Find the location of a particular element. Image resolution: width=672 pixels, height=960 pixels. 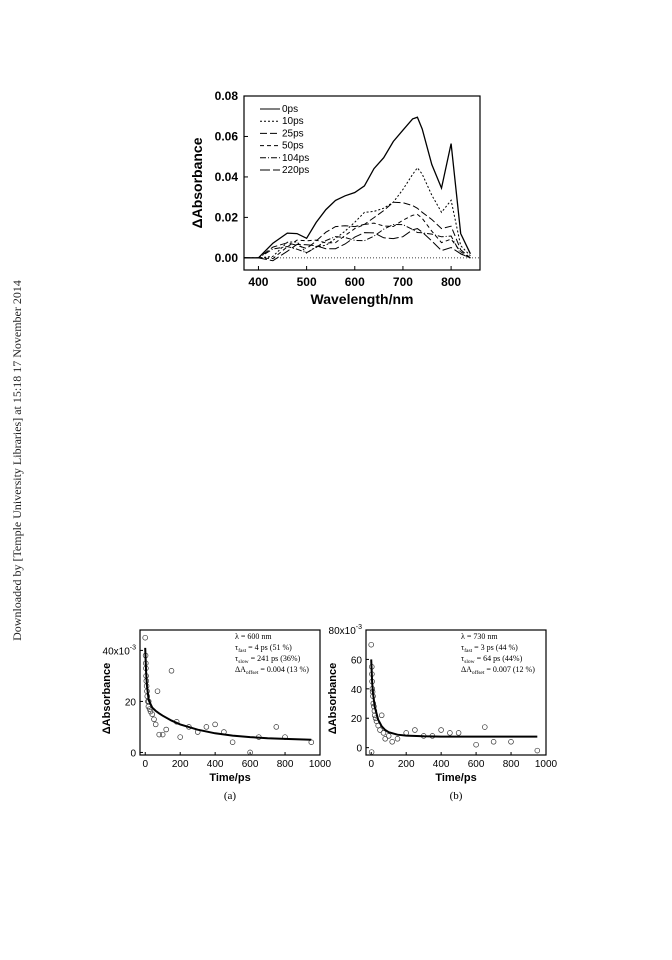

legend-label: 10ps is located at coordinates (293, 121).